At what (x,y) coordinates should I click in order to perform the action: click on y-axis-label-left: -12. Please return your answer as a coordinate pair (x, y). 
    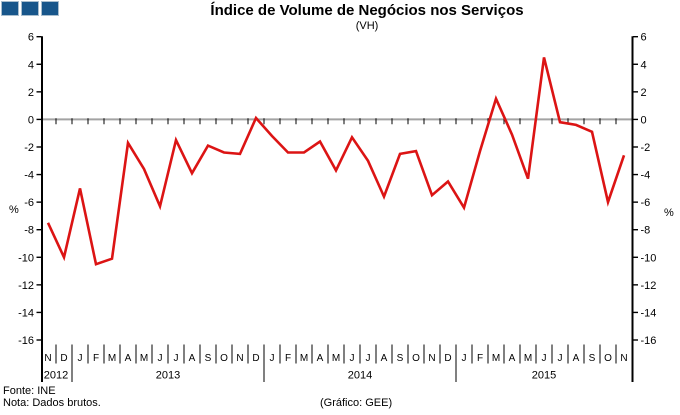
    Looking at the image, I should click on (26, 286).